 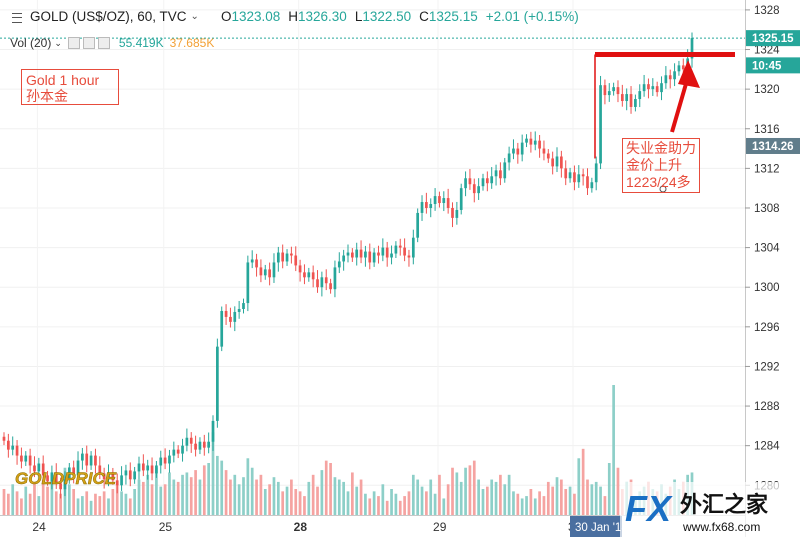 I want to click on time-tick-label: 28, so click(x=301, y=527).